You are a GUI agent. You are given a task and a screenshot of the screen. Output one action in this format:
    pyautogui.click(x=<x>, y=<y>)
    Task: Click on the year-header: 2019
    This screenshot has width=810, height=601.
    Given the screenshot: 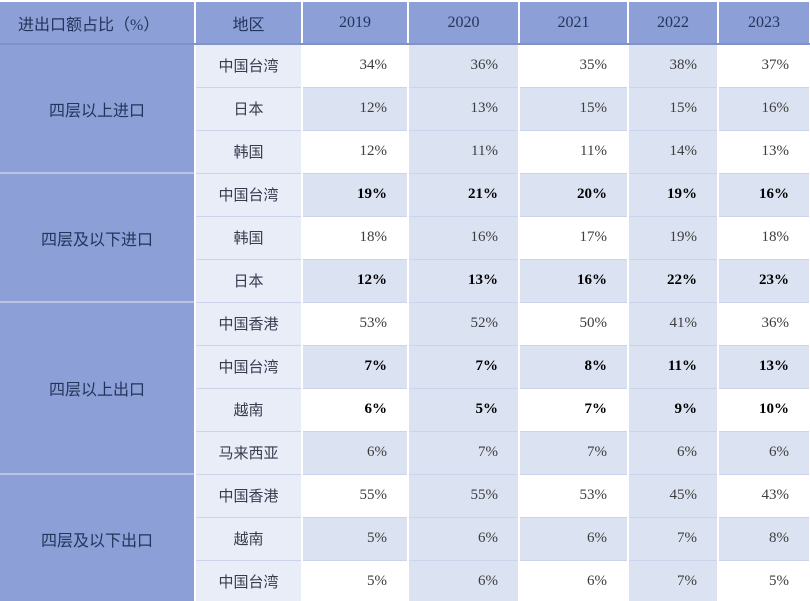 What is the action you would take?
    pyautogui.click(x=355, y=23)
    